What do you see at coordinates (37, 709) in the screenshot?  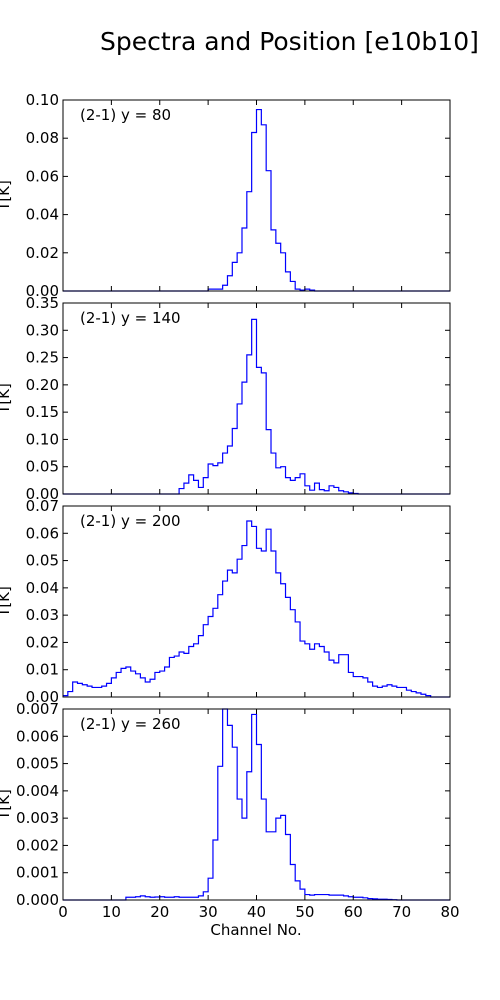 I see `y-tick-label: 0.007` at bounding box center [37, 709].